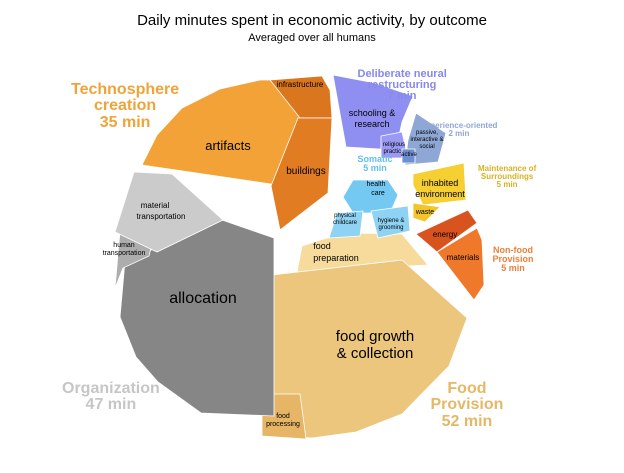  Describe the element at coordinates (203, 298) in the screenshot. I see `slice-label-allocation: allocation` at that location.